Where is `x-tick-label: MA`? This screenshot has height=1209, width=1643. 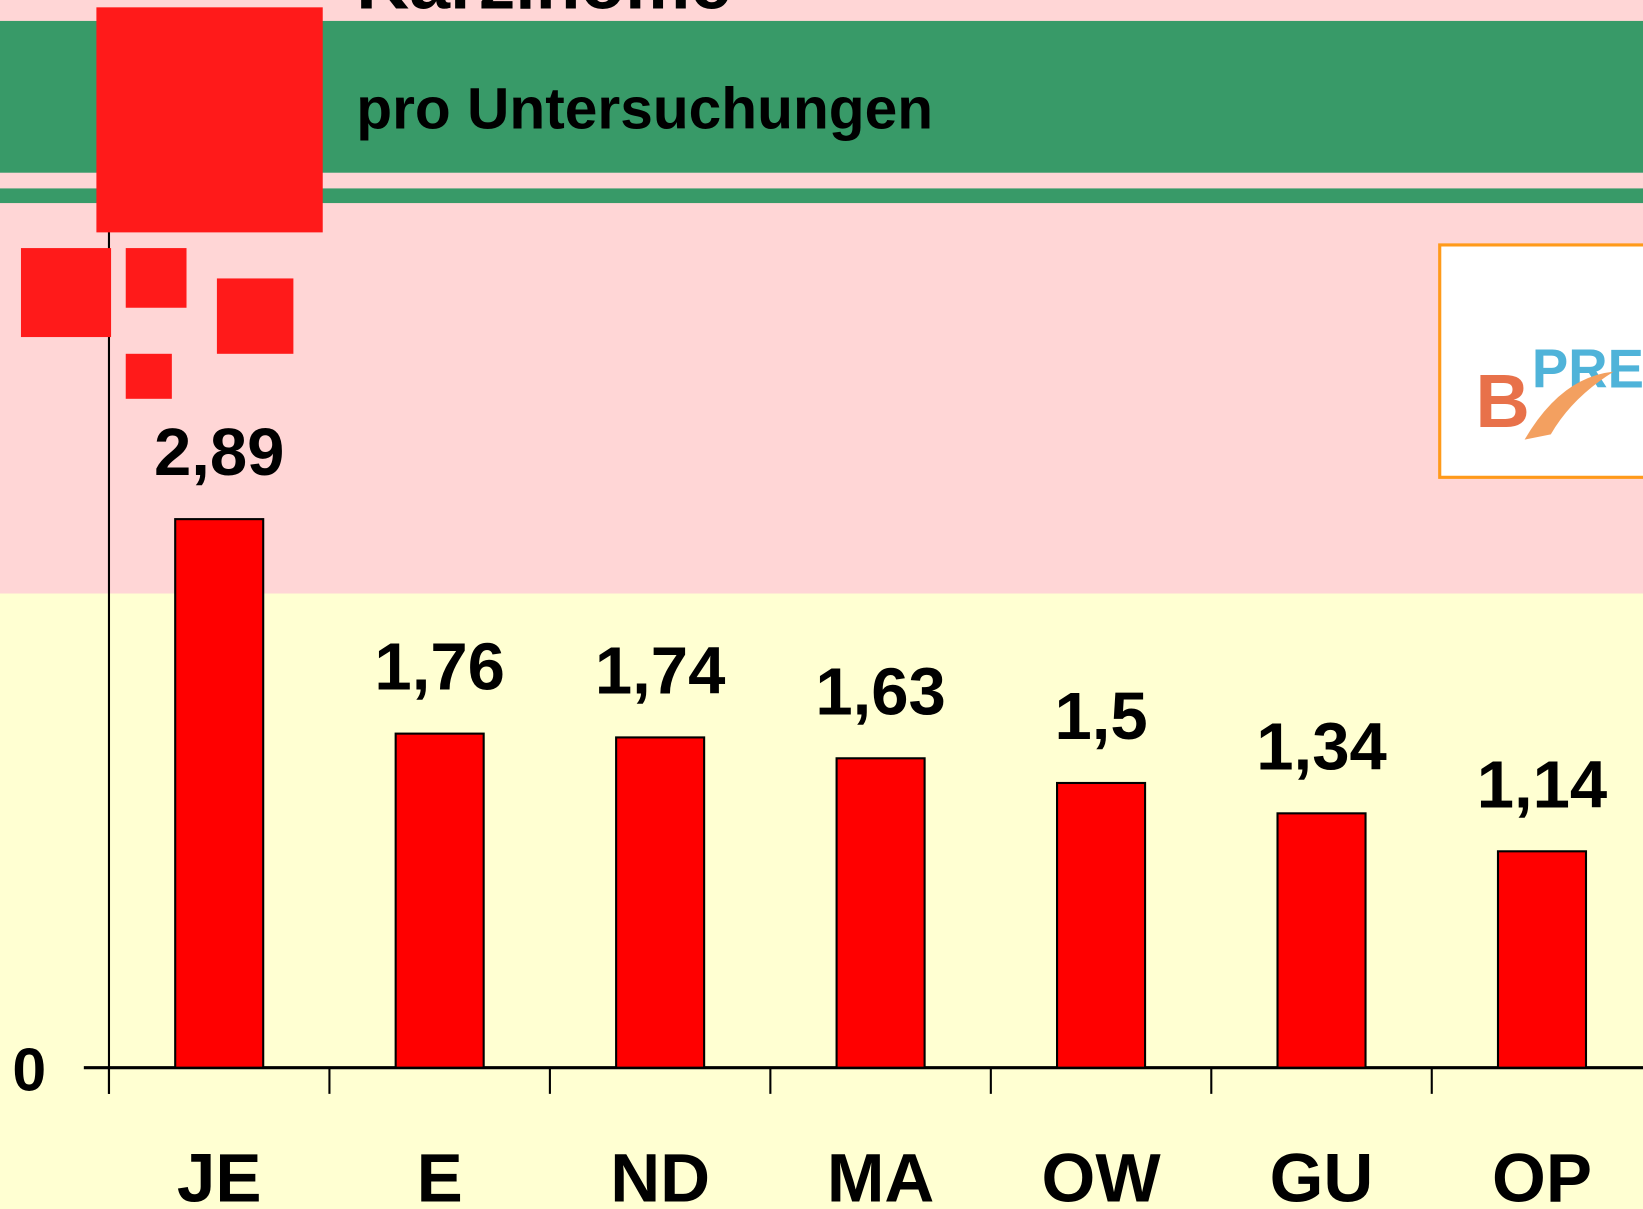
x-tick-label: MA is located at coordinates (881, 1174).